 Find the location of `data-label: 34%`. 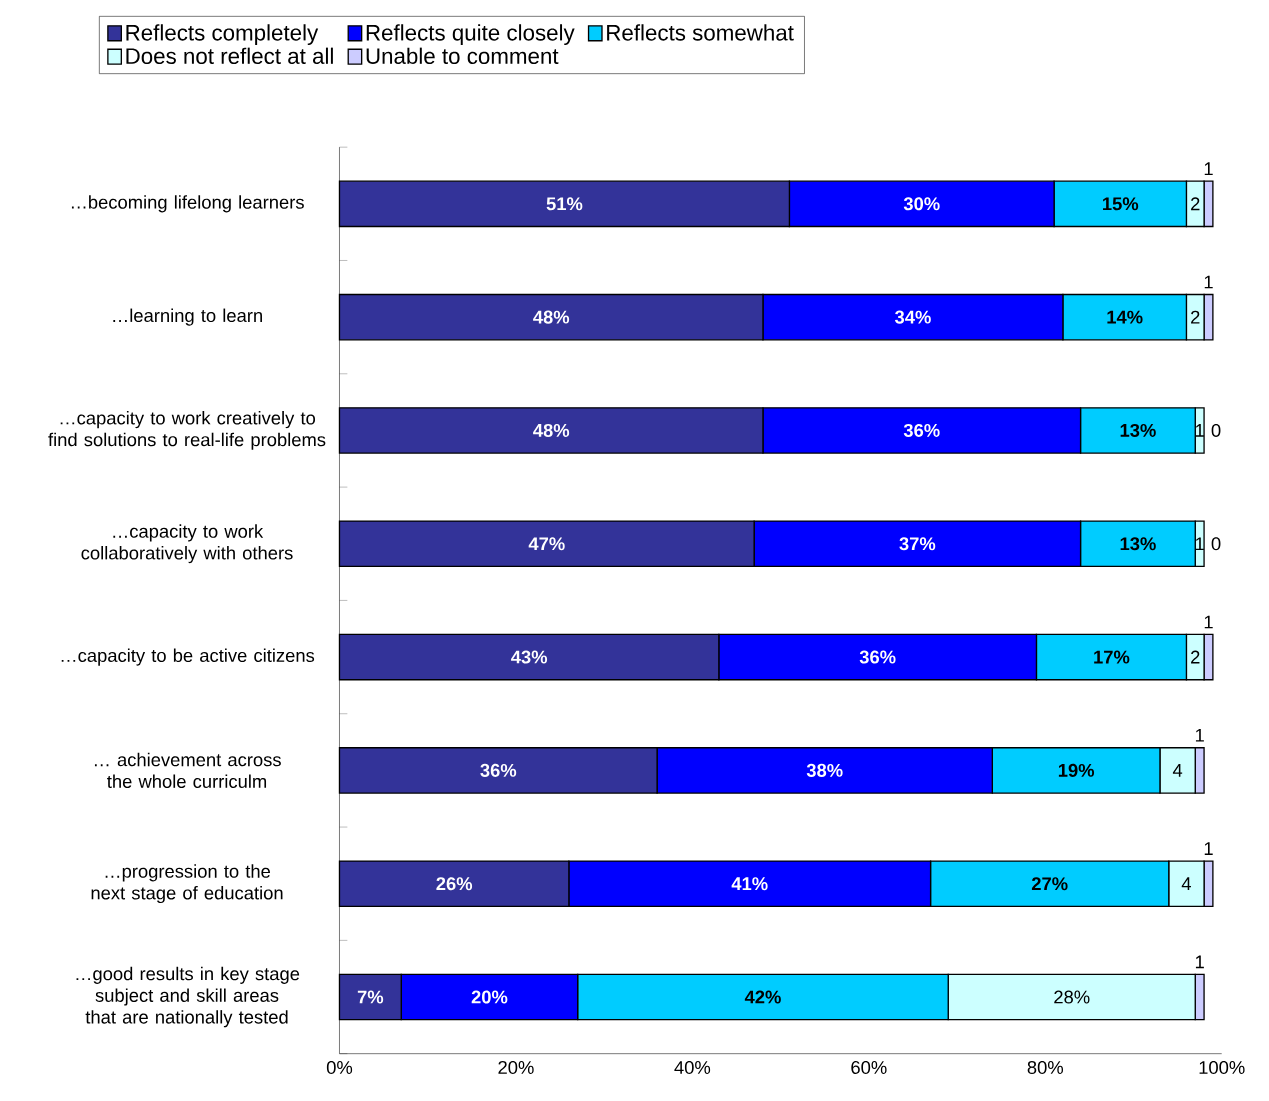

data-label: 34% is located at coordinates (912, 317).